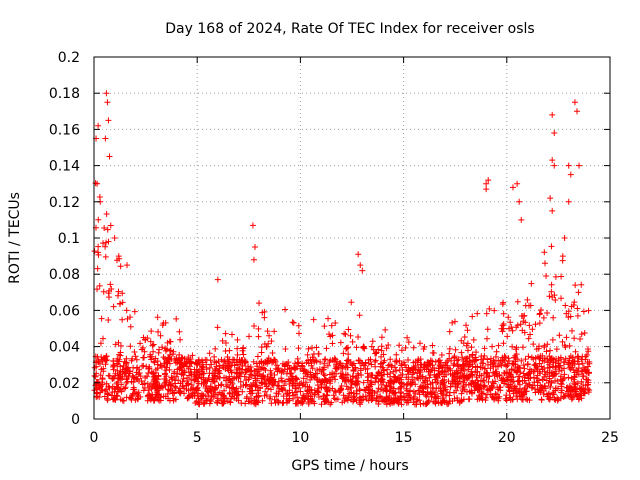 This screenshot has height=480, width=640. What do you see at coordinates (64, 348) in the screenshot?
I see `y-tick-label: 0.04` at bounding box center [64, 348].